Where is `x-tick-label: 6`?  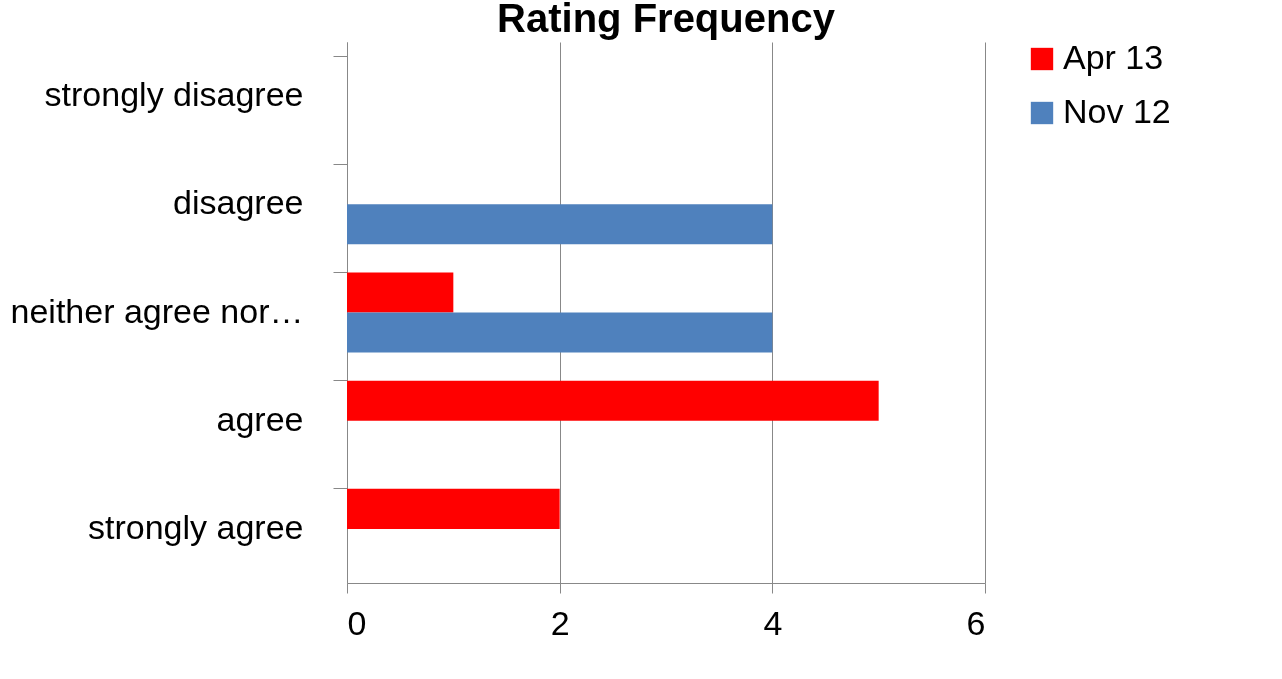 x-tick-label: 6 is located at coordinates (976, 622).